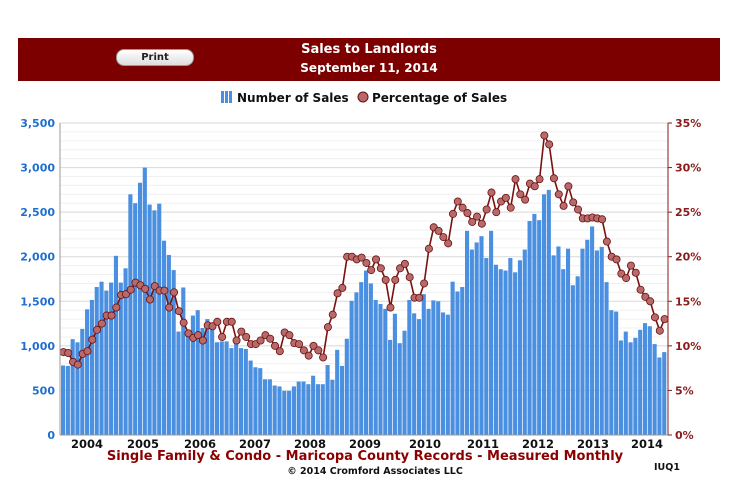 The height and width of the screenshot is (487, 750). Describe the element at coordinates (363, 97) in the screenshot. I see `legend-marker-icon` at that location.